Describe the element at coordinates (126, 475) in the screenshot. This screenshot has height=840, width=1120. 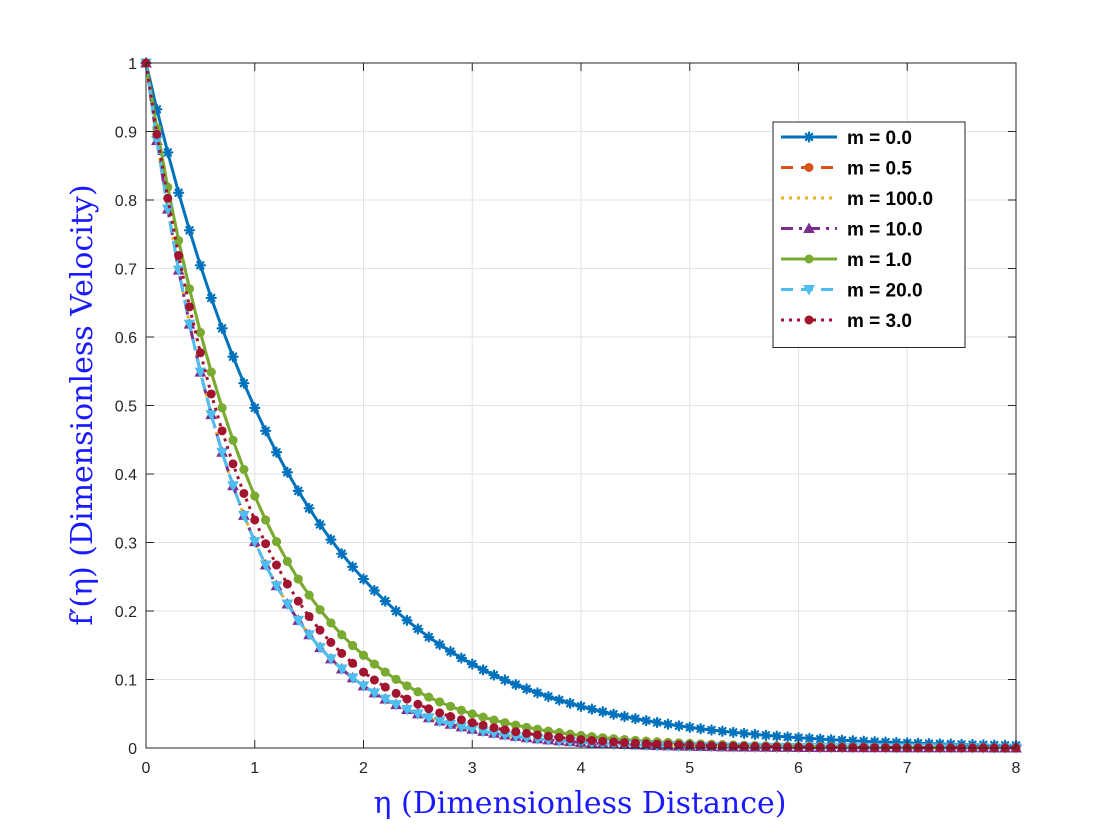
I see `y-tick-label: 0.4` at that location.